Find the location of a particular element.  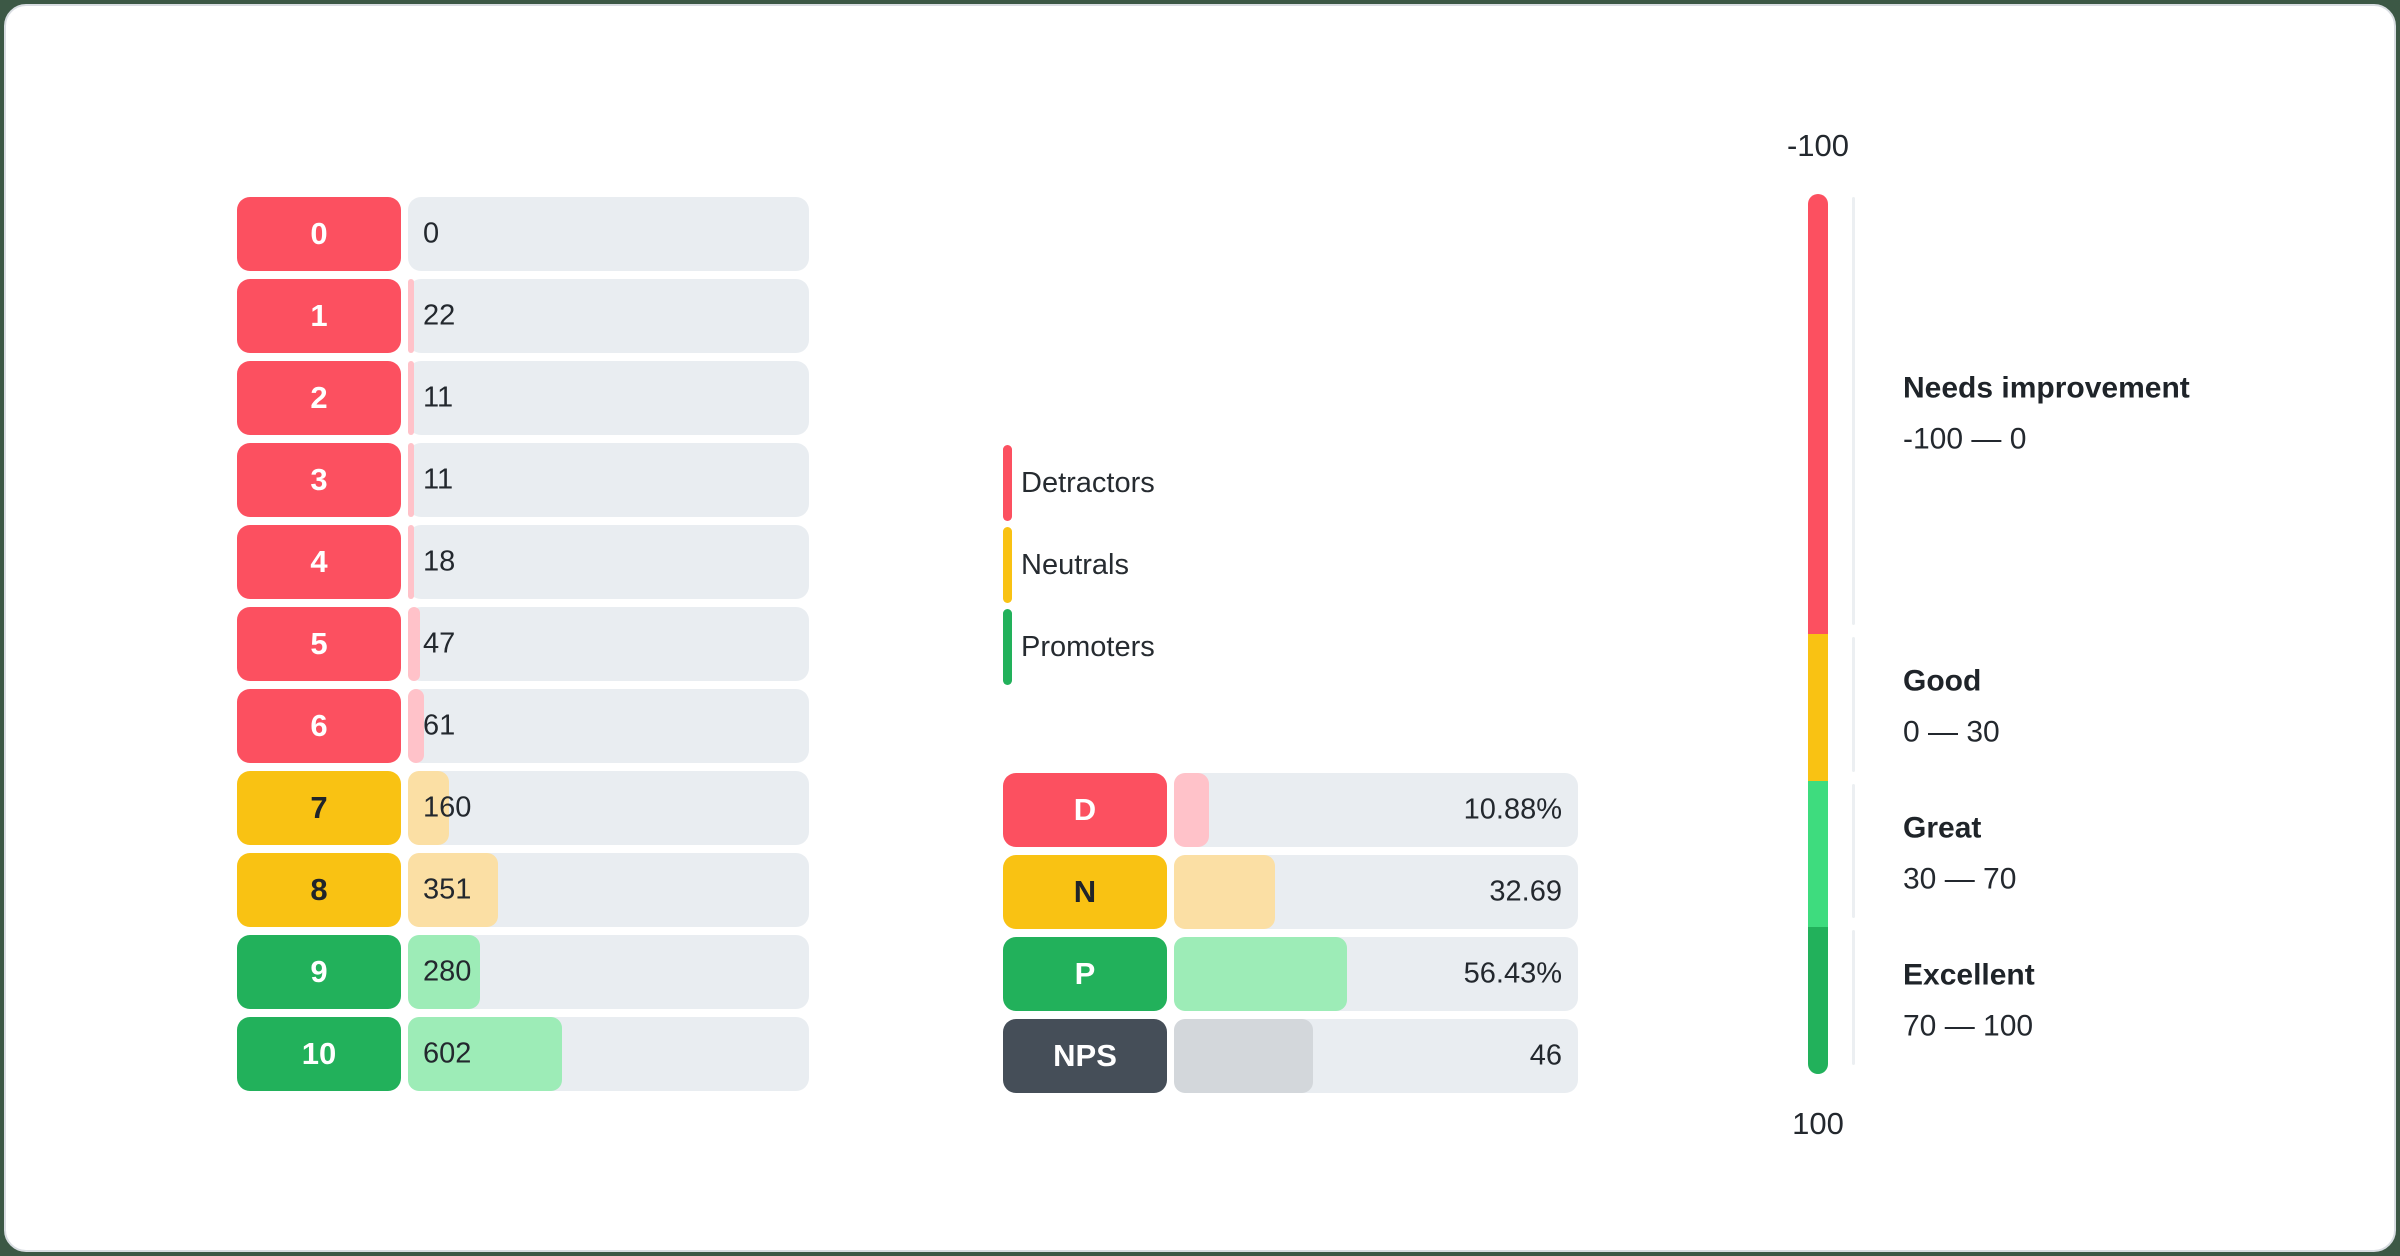

legend: Detractors Neutrals Promoters is located at coordinates (1079, 568).